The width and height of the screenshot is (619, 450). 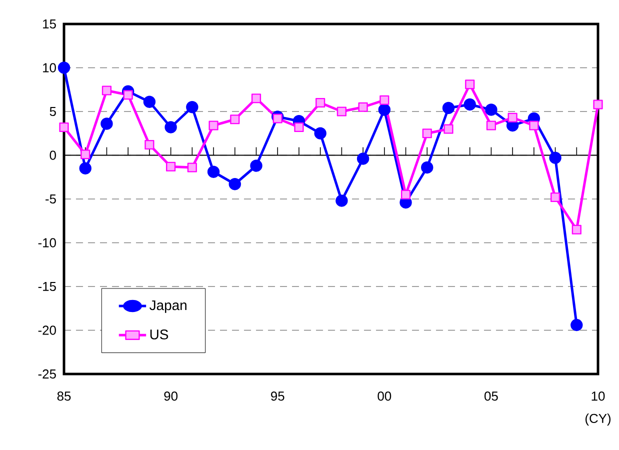 What do you see at coordinates (49, 67) in the screenshot?
I see `y-tick-label: 10` at bounding box center [49, 67].